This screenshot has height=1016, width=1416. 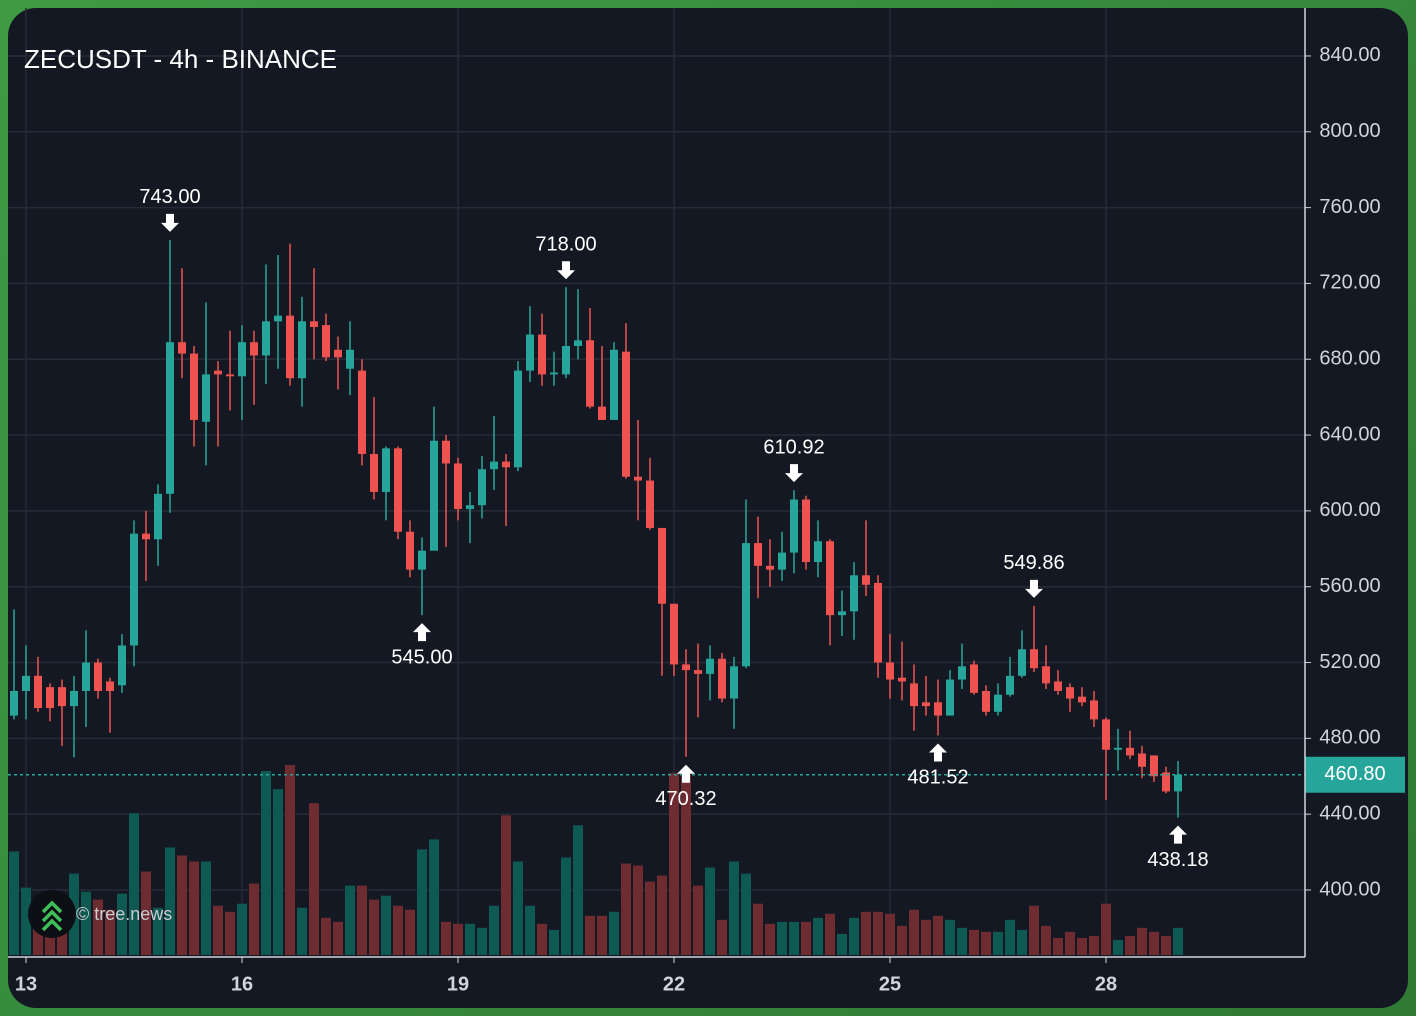 I want to click on annotation-label: 718.00, so click(x=565, y=244).